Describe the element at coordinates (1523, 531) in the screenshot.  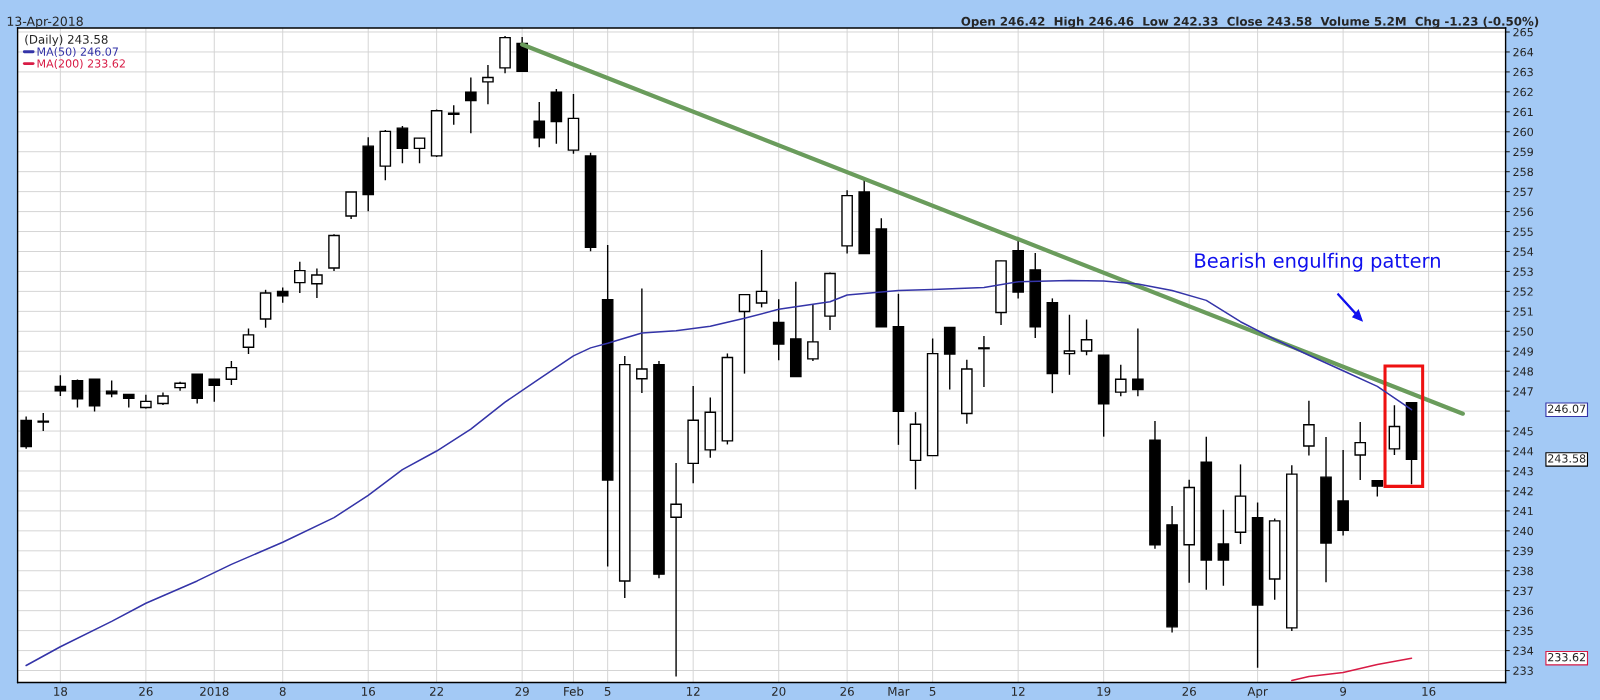
I see `y-tick-label: 240` at that location.